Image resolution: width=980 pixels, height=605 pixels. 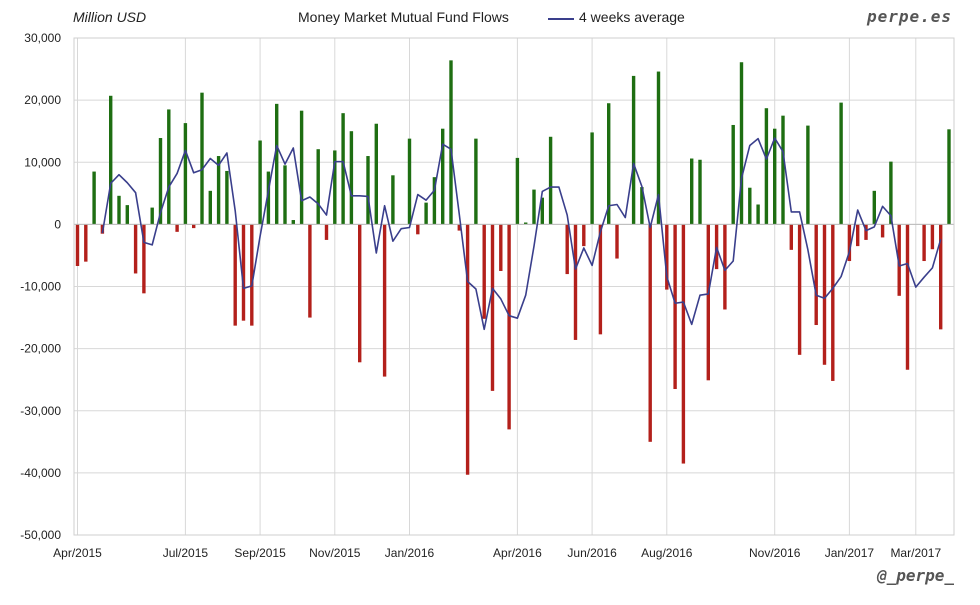 What do you see at coordinates (410, 553) in the screenshot?
I see `x-tick-label: Jan/2016` at bounding box center [410, 553].